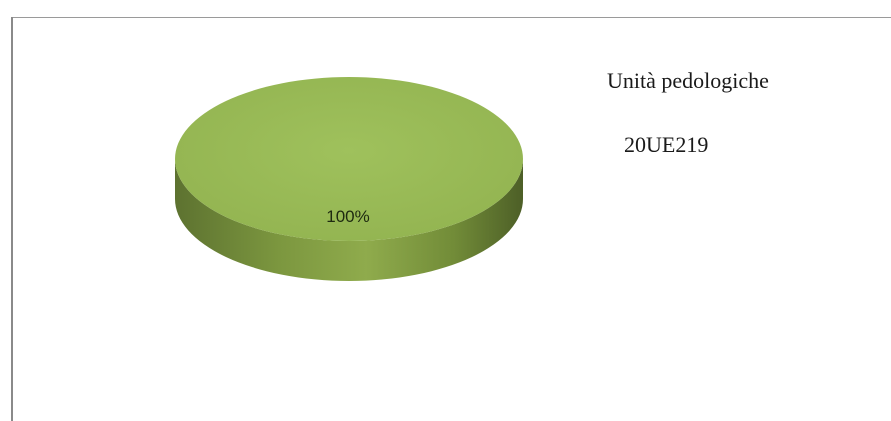 This screenshot has height=421, width=891. I want to click on legend-title: Unità pedologiche, so click(688, 80).